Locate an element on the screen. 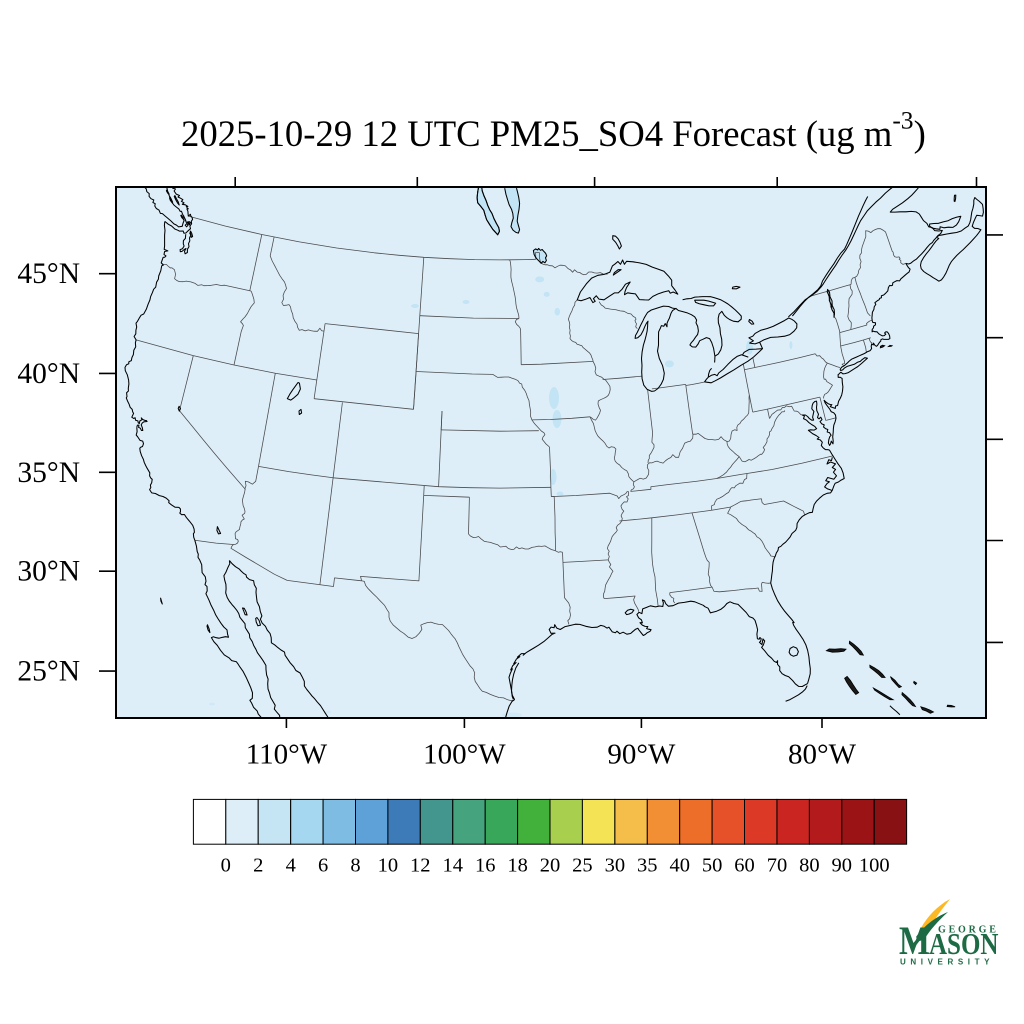 This screenshot has height=1024, width=1024. svg-text: 30 is located at coordinates (615, 866).